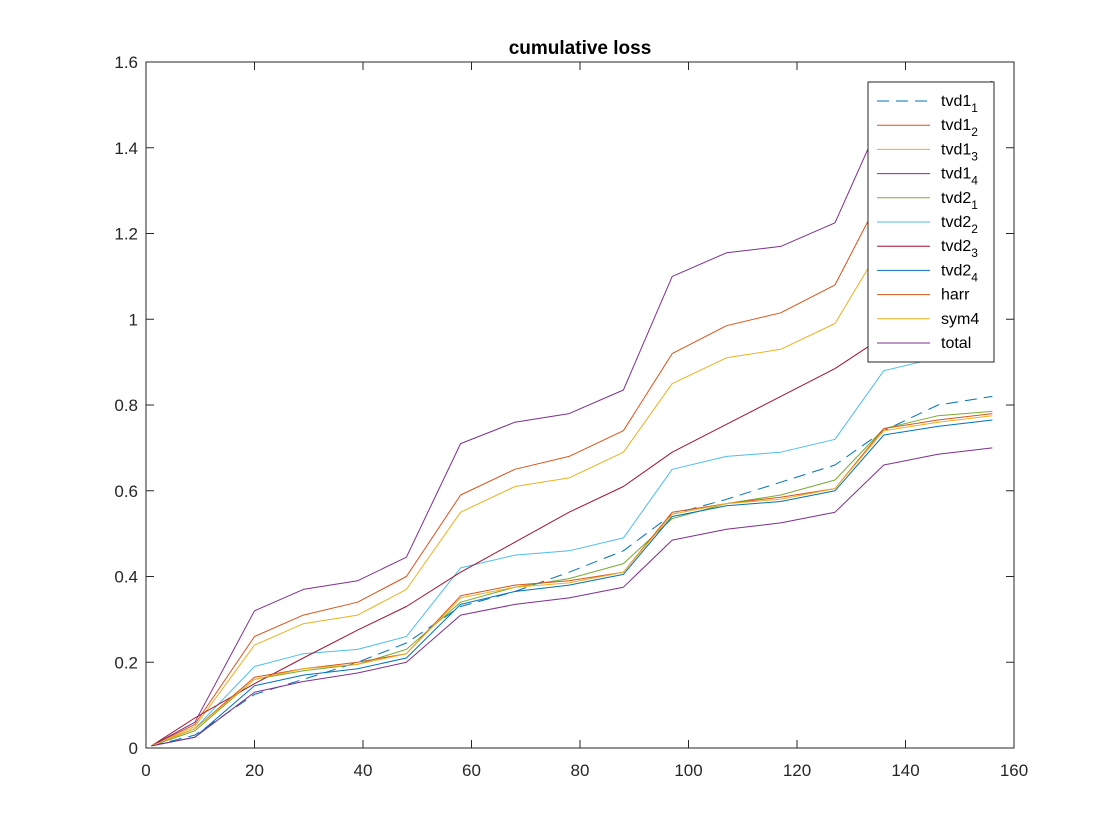 Image resolution: width=1120 pixels, height=840 pixels. I want to click on y-tick-label: 1, so click(133, 319).